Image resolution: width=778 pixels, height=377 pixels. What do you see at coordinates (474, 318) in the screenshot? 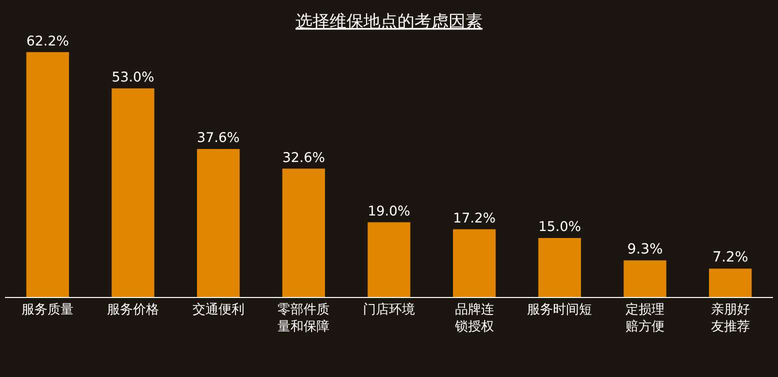
I see `x-tick-label: 品牌连锁授权` at bounding box center [474, 318].